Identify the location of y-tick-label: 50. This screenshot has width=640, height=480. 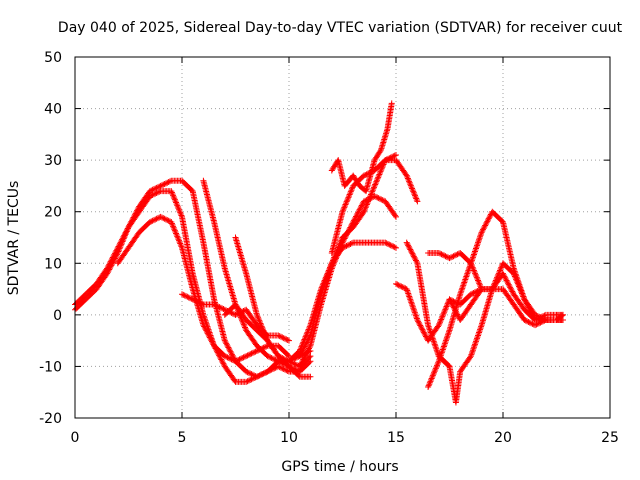
(53, 58).